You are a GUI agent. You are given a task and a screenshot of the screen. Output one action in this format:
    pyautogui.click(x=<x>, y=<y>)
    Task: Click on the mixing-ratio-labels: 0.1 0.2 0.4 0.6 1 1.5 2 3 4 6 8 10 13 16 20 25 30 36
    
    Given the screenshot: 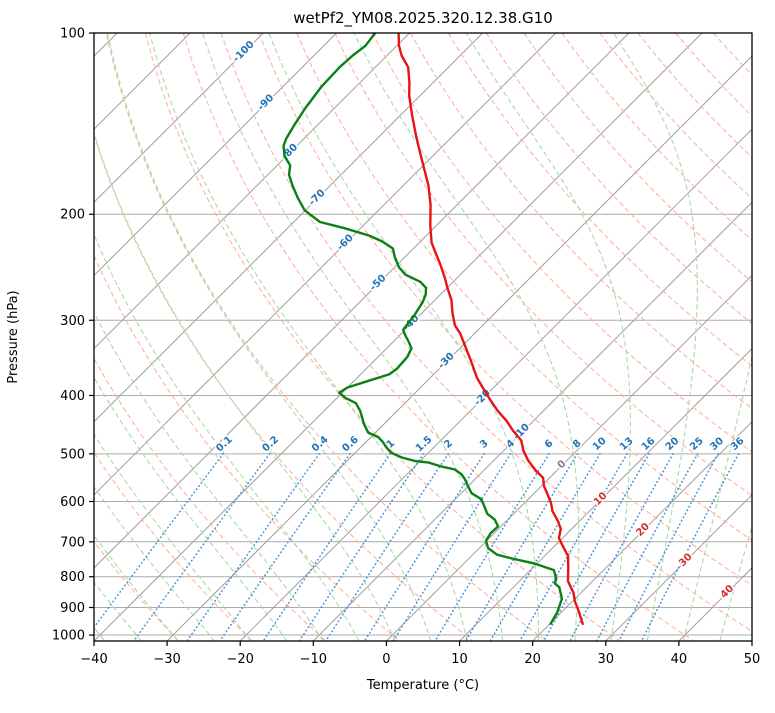 What is the action you would take?
    pyautogui.click(x=480, y=444)
    